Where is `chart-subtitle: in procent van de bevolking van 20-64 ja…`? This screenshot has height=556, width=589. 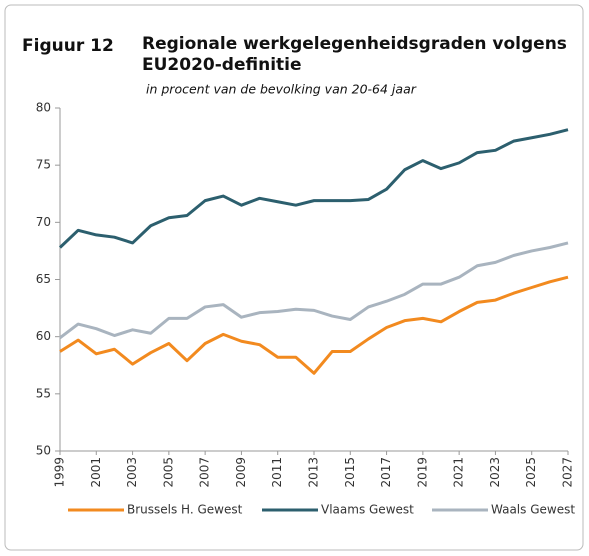
chart-subtitle: in procent van de bevolking van 20-64 ja… is located at coordinates (281, 89).